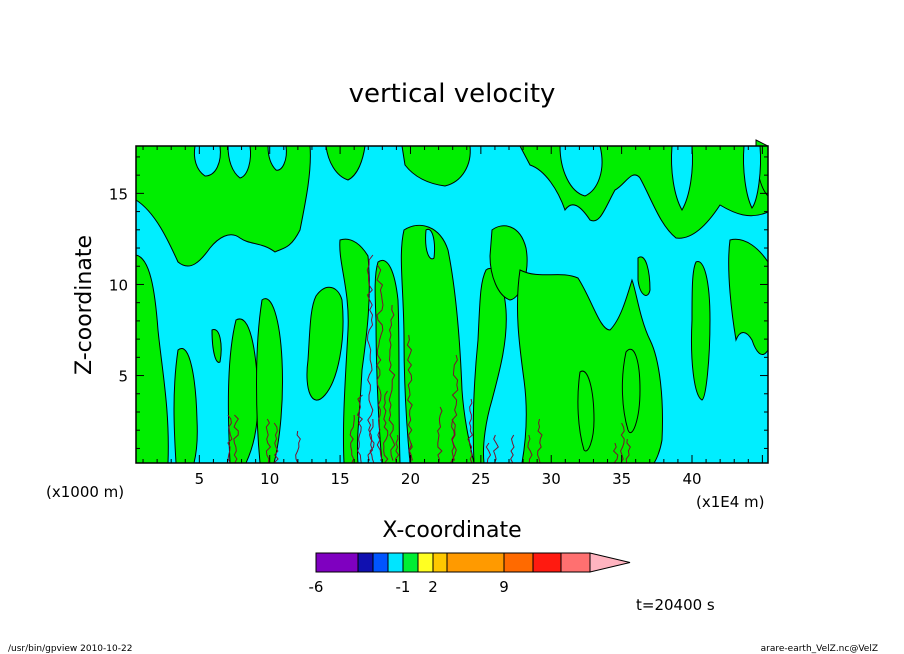  I want to click on x-tick-label: 30, so click(551, 479).